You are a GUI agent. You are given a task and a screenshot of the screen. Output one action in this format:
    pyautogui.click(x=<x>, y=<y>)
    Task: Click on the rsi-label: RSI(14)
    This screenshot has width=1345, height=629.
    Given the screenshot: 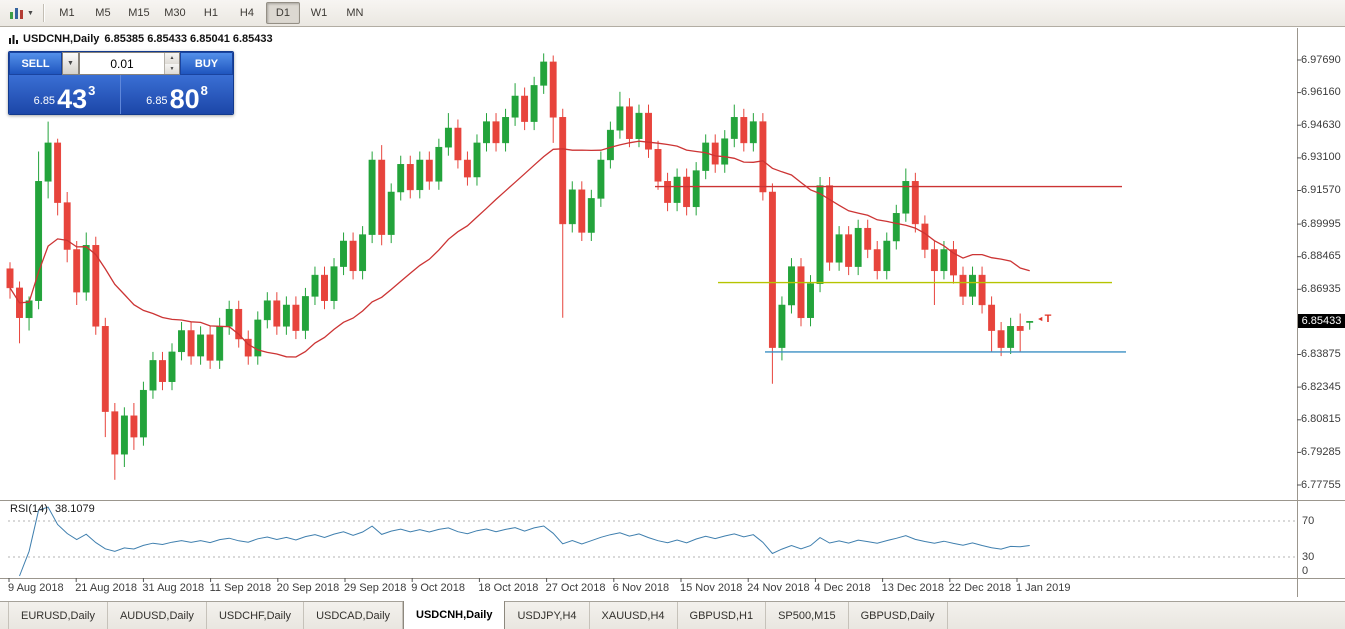 What is the action you would take?
    pyautogui.click(x=29, y=509)
    